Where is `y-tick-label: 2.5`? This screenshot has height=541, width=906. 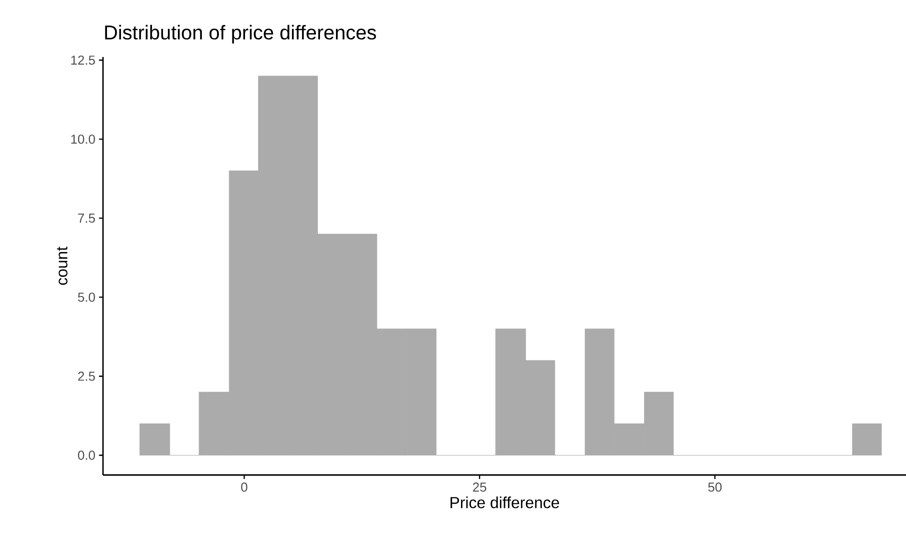 y-tick-label: 2.5 is located at coordinates (86, 376).